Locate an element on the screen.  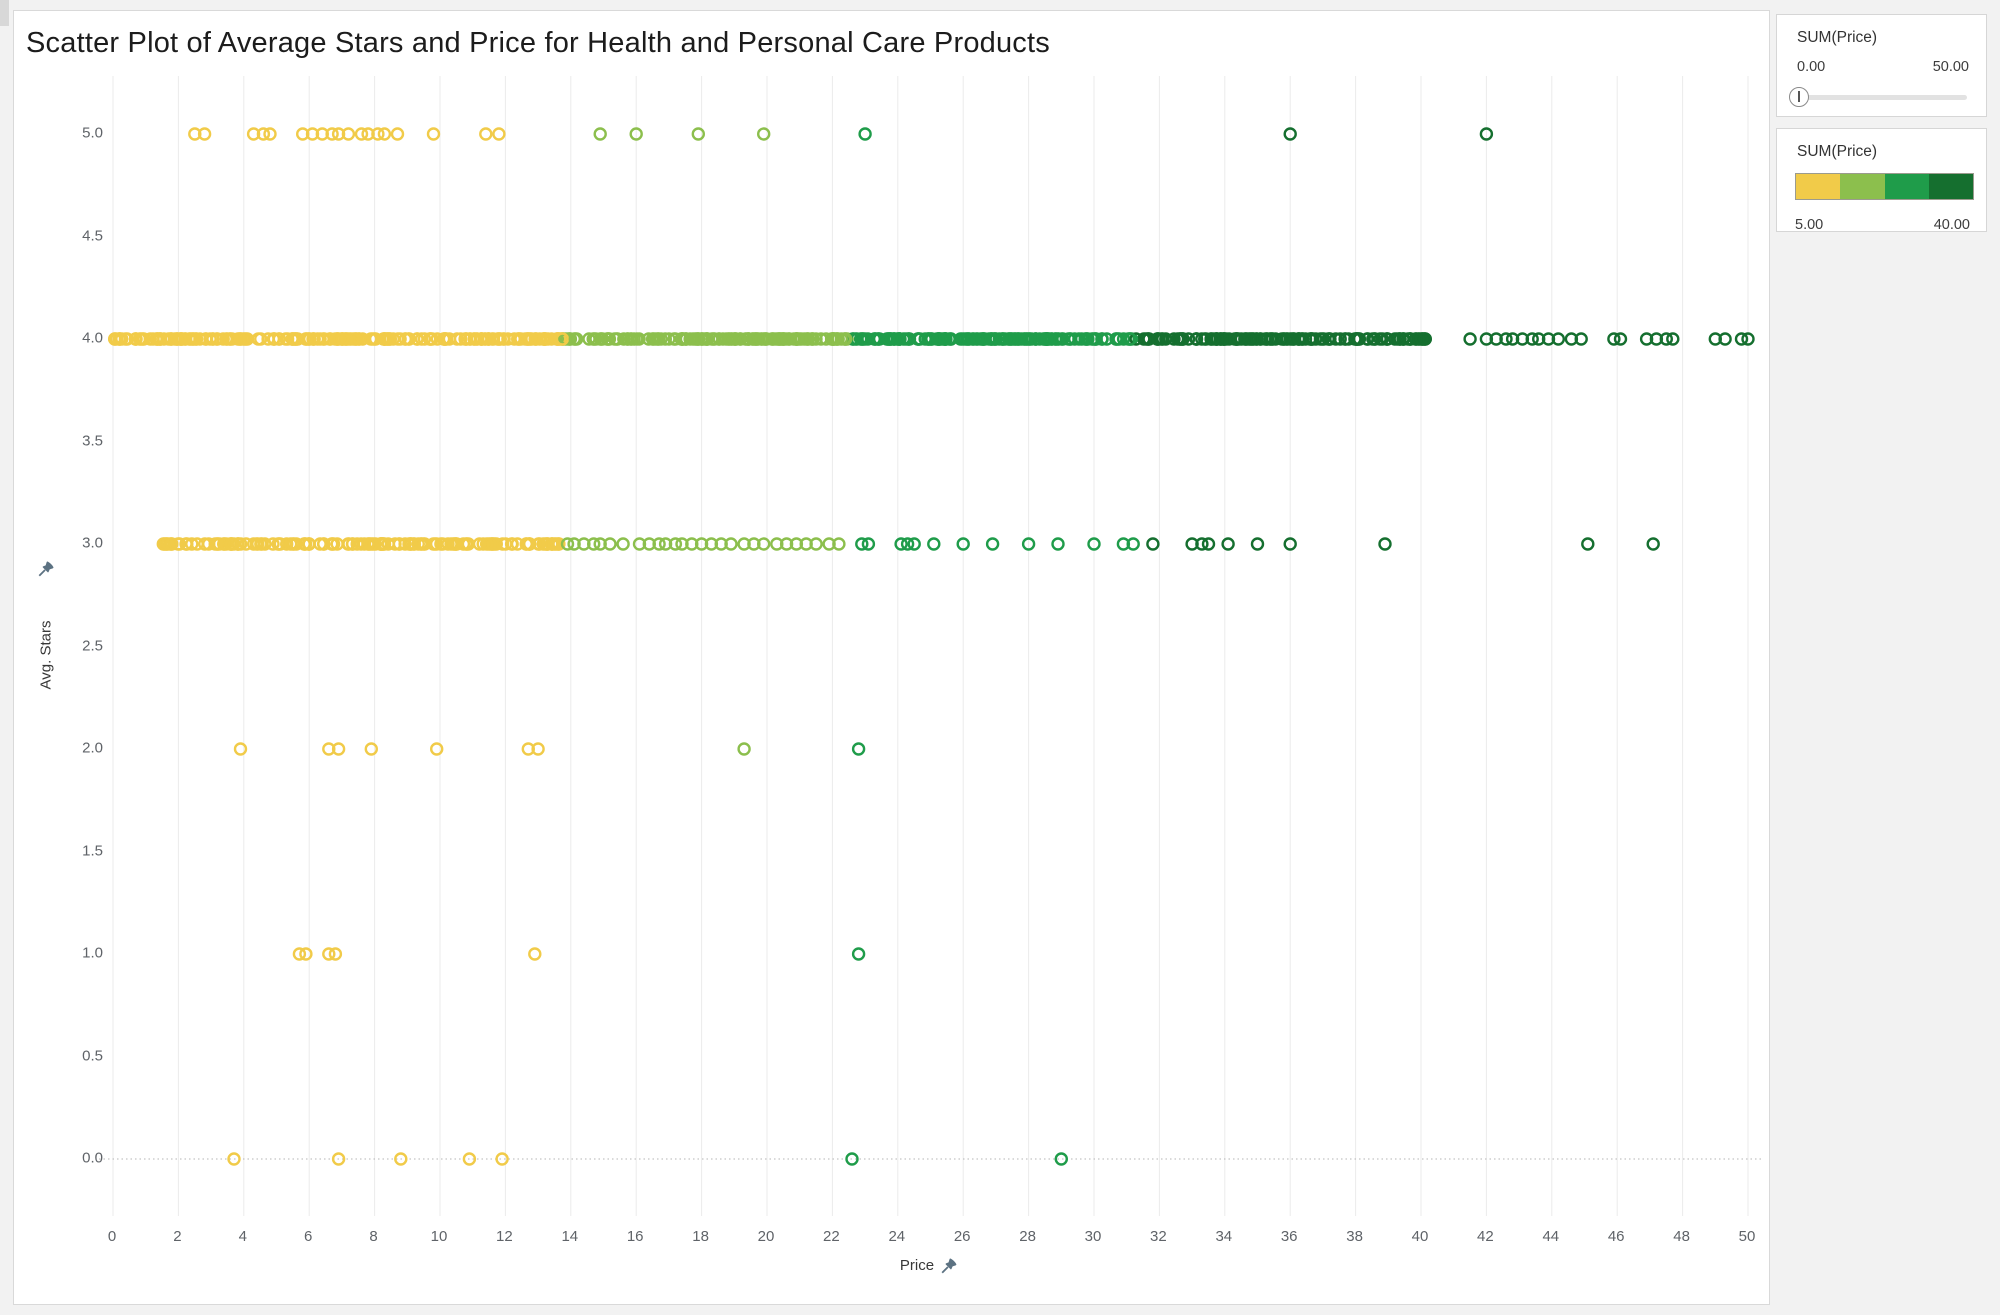
pushpin-icon is located at coordinates (949, 1265).